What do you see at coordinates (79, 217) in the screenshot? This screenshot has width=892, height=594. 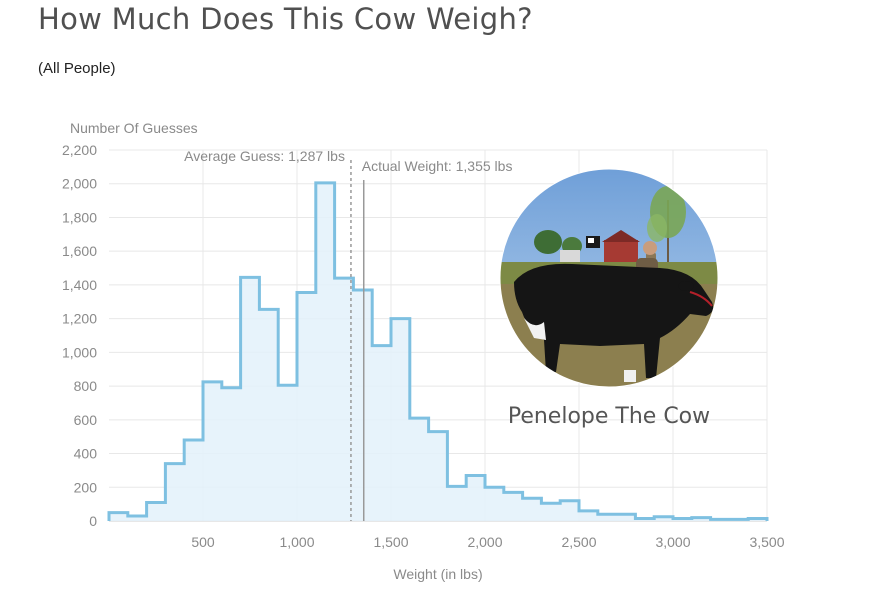 I see `y-tick-label: 1,800` at bounding box center [79, 217].